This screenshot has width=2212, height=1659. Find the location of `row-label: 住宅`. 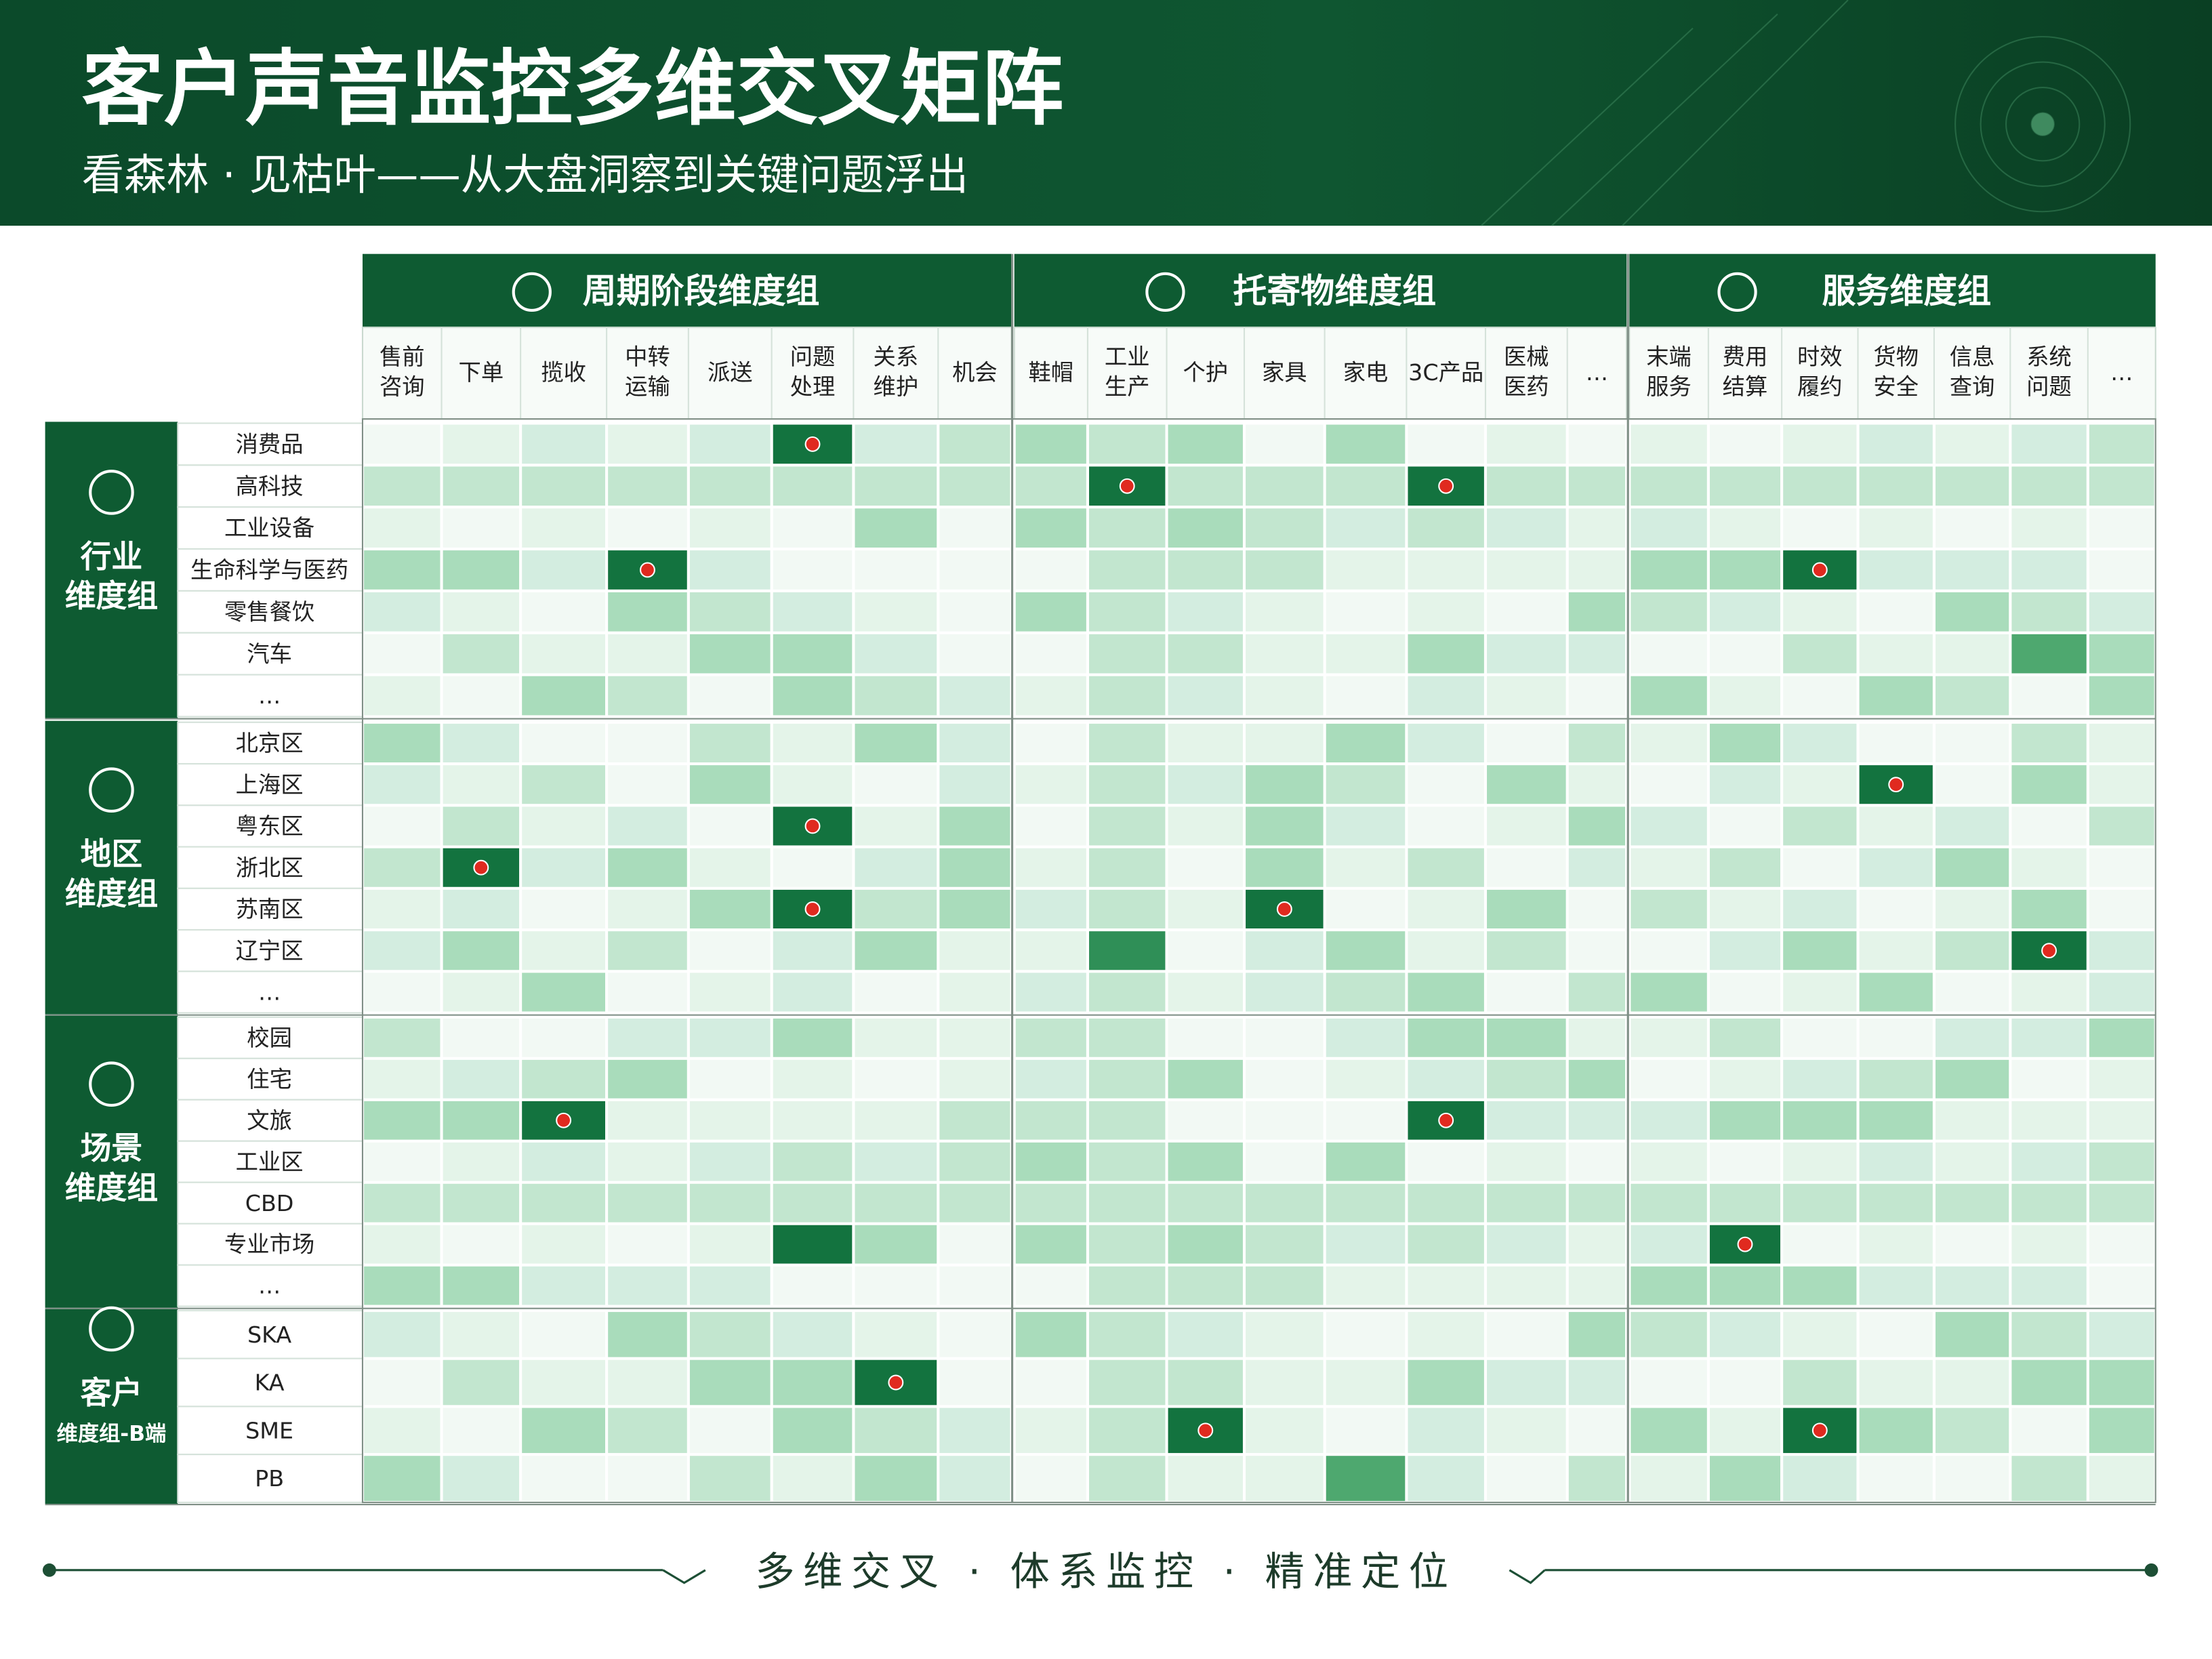

row-label: 住宅 is located at coordinates (269, 1079).